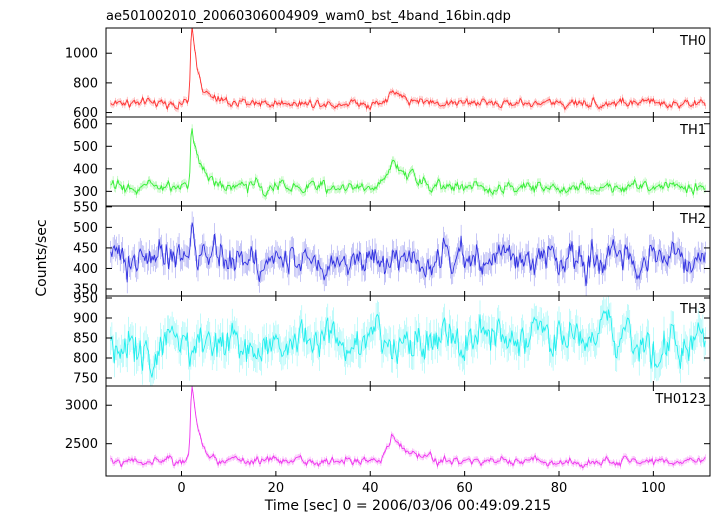  What do you see at coordinates (85, 319) in the screenshot?
I see `y-tick-label: 900` at bounding box center [85, 319].